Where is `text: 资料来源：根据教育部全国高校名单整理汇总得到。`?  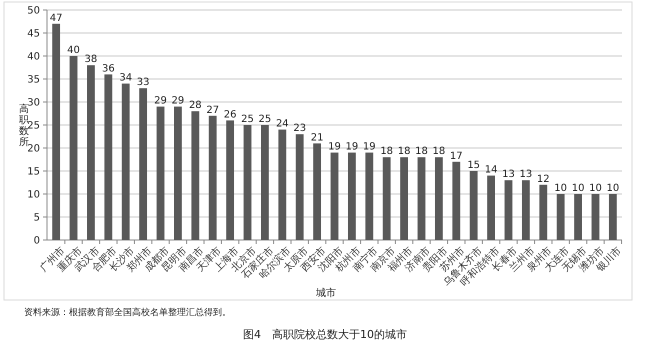 text: 资料来源：根据教育部全国高校名单整理汇总得到。 is located at coordinates (127, 312).